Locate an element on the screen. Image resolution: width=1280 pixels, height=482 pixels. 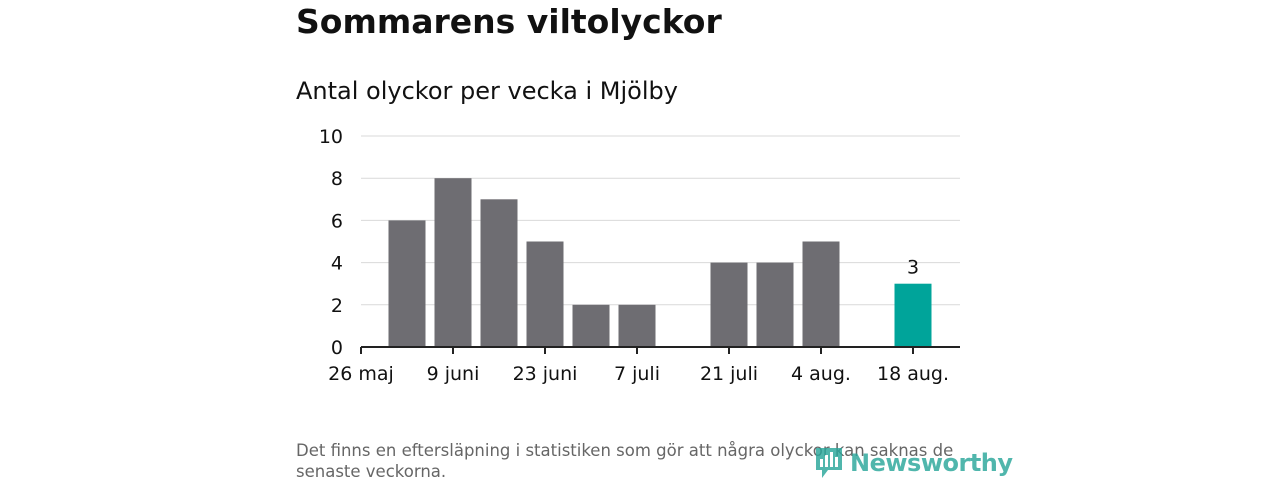
x-tick-label: 4 aug. is located at coordinates (821, 374).